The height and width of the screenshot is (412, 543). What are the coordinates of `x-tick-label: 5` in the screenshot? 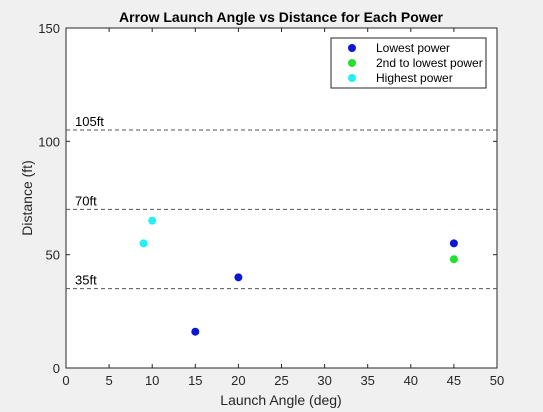 It's located at (108, 380).